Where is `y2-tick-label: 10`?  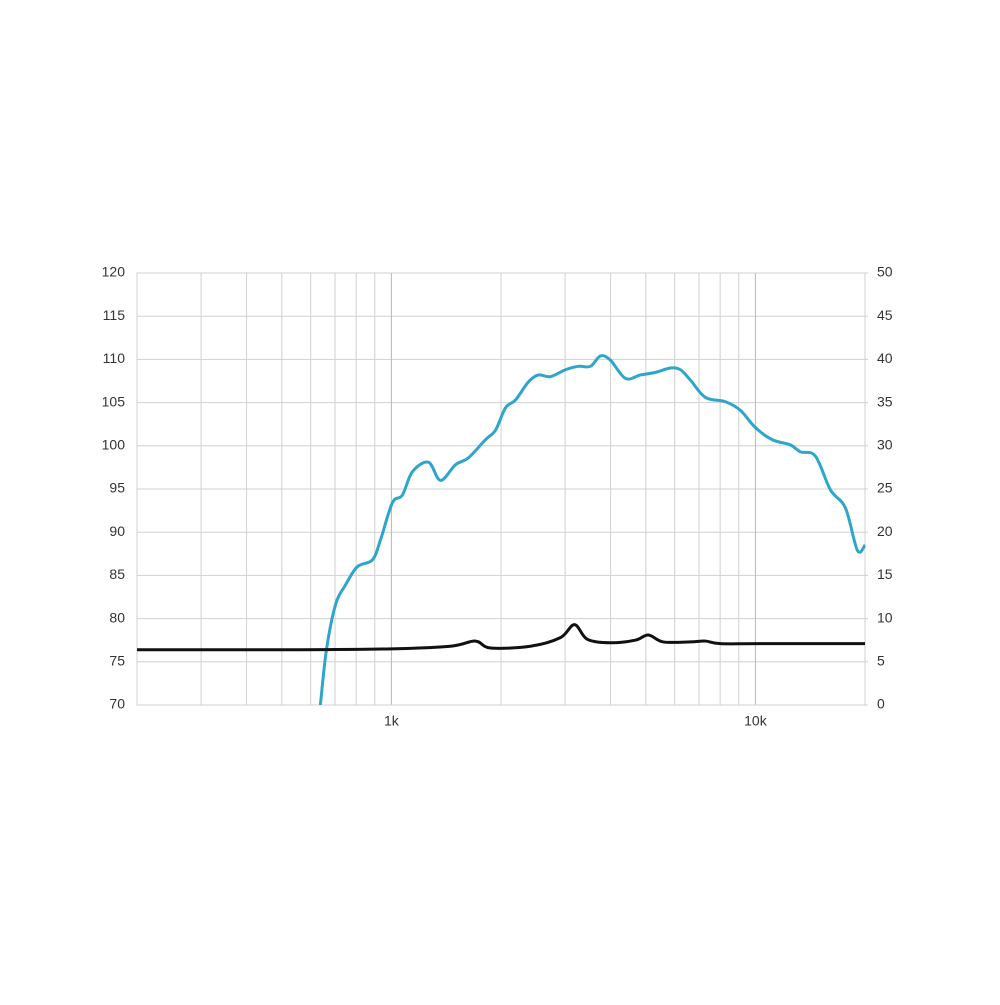 y2-tick-label: 10 is located at coordinates (885, 617).